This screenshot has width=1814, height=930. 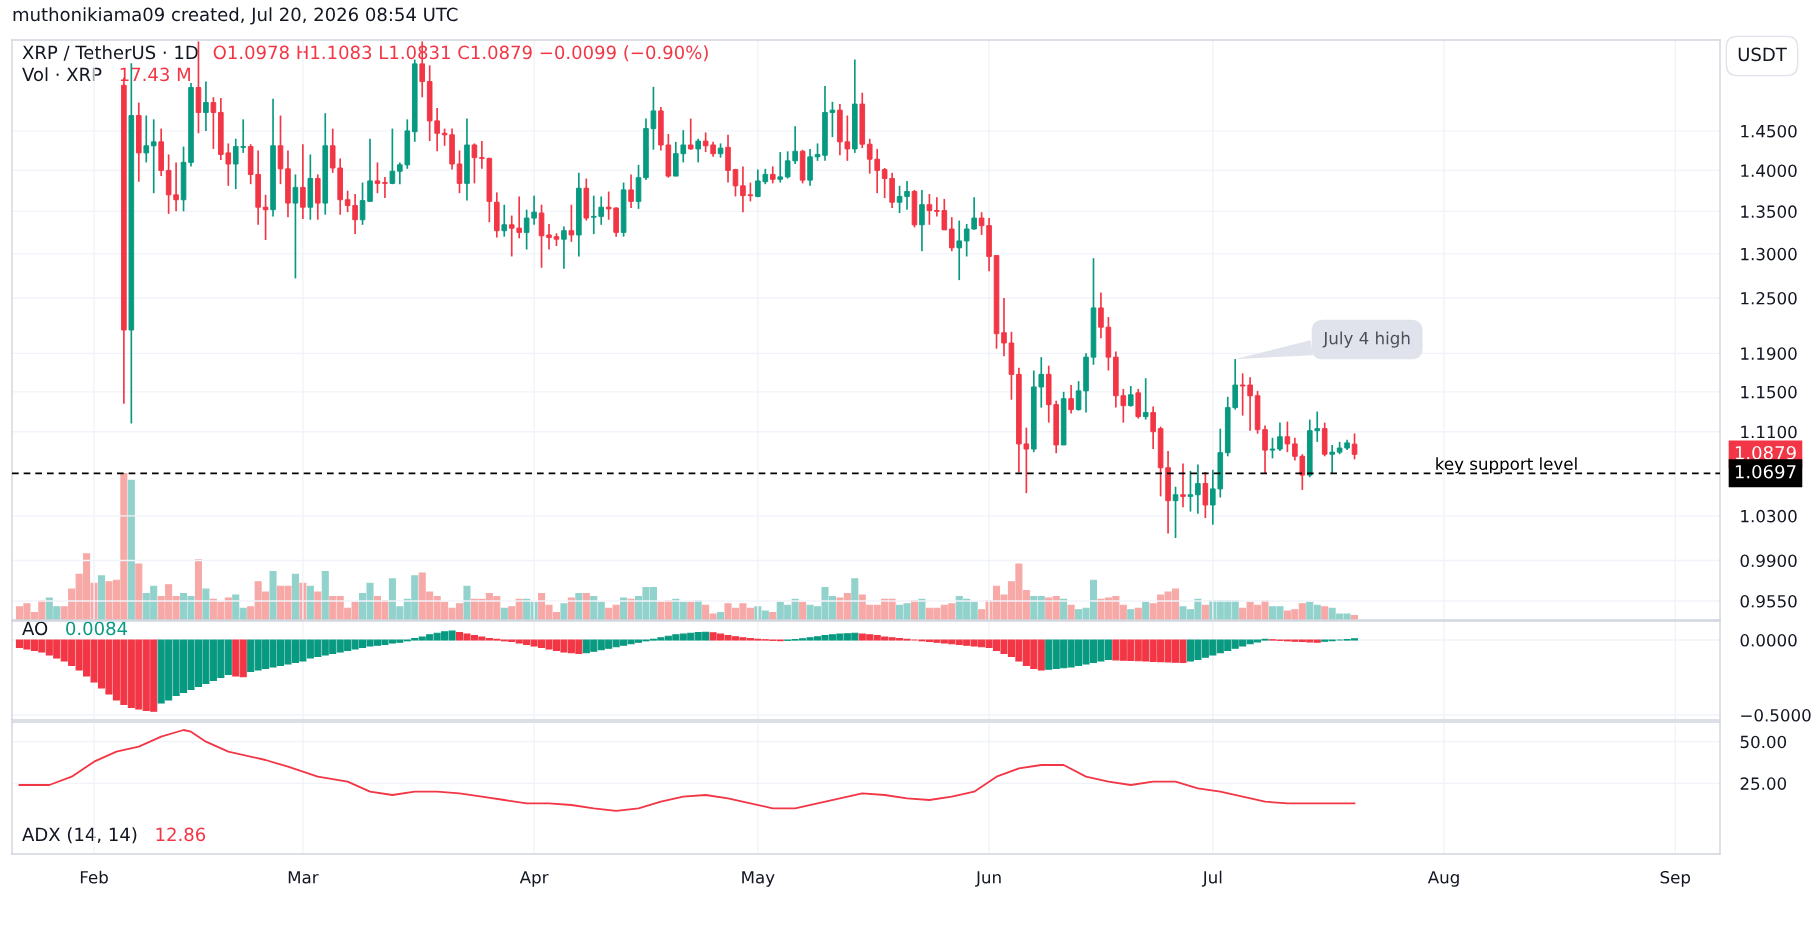 I want to click on y-tick-label: 1.0300, so click(x=1769, y=516).